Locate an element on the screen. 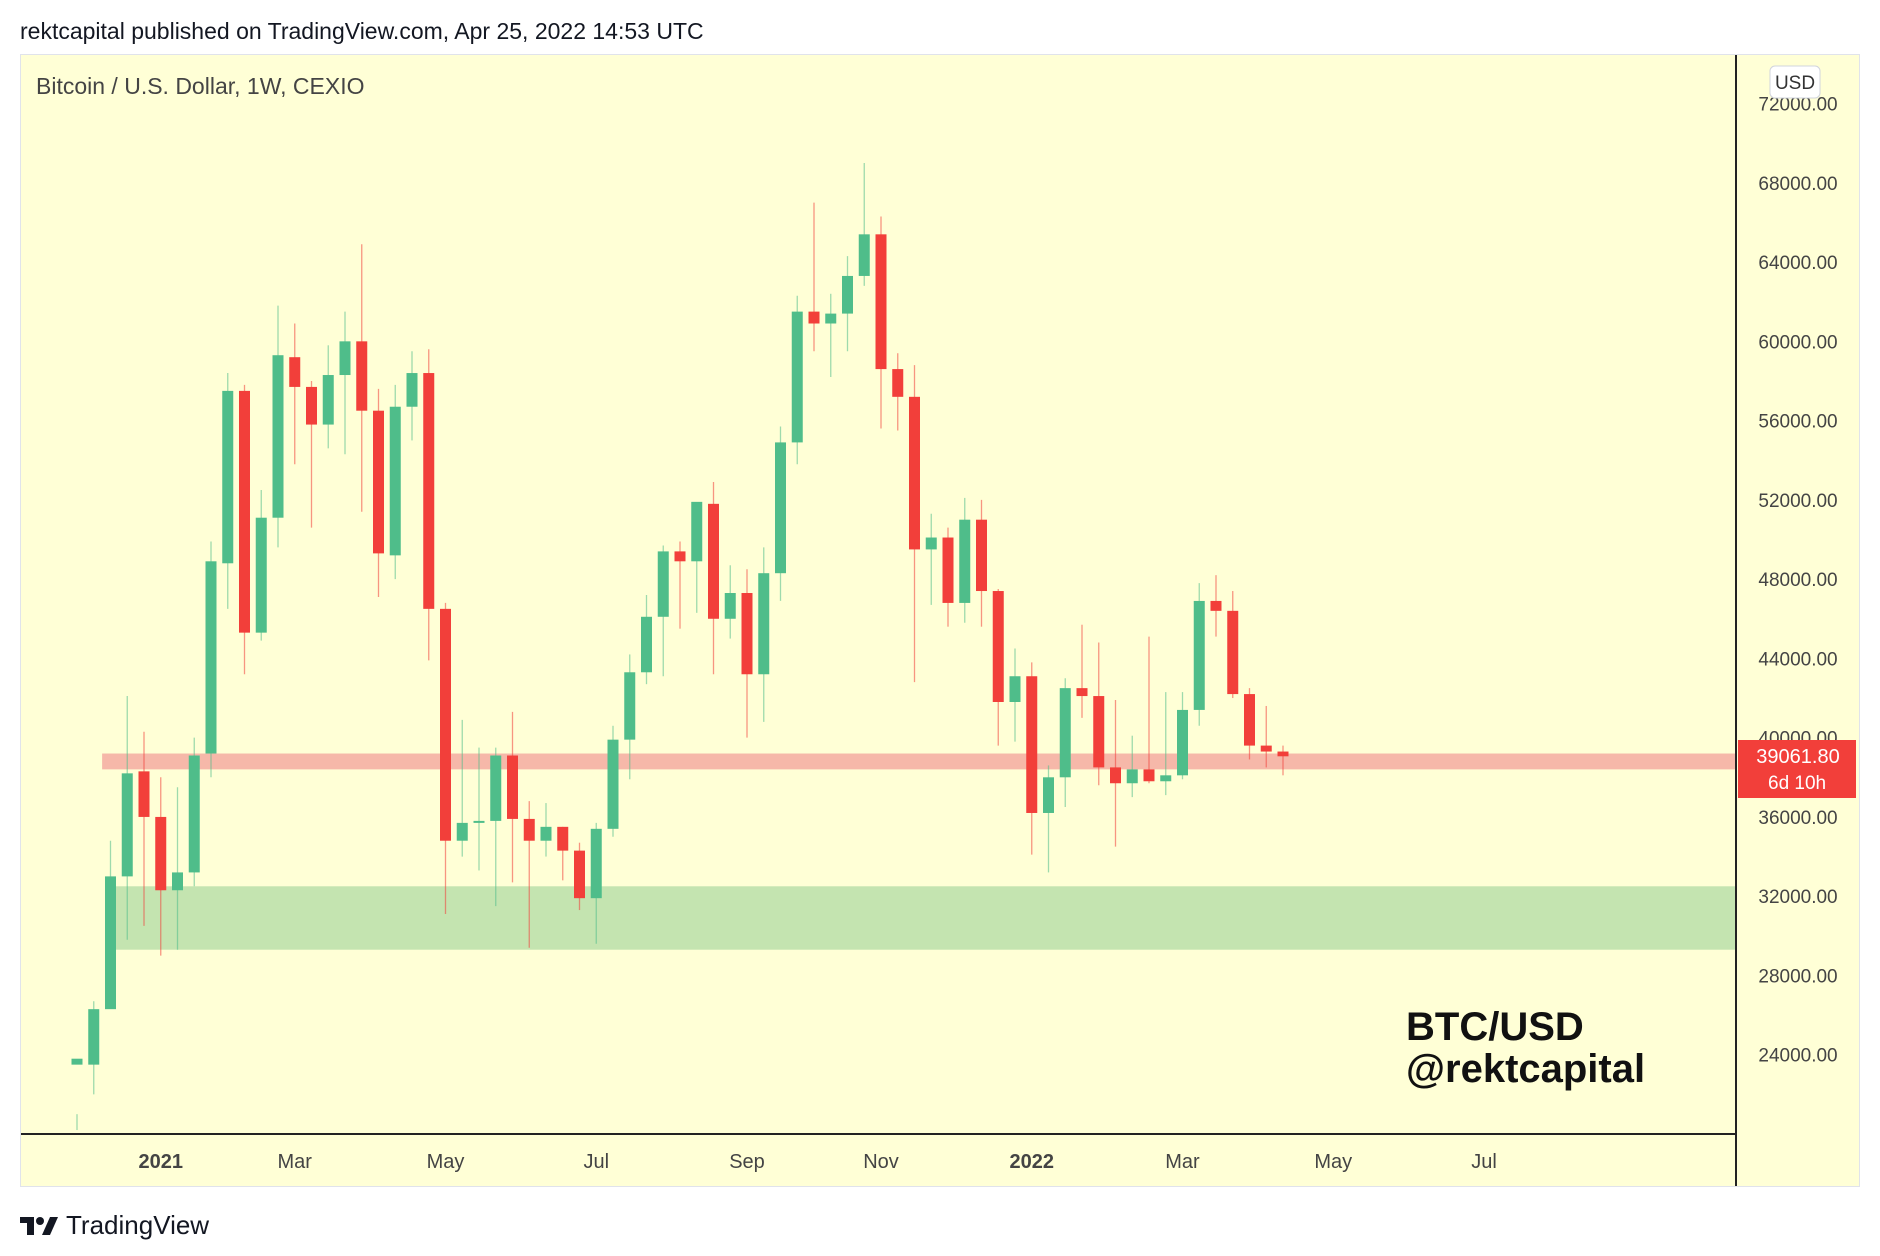 This screenshot has width=1880, height=1256. price-tick-label: 48000.00 is located at coordinates (1797, 580).